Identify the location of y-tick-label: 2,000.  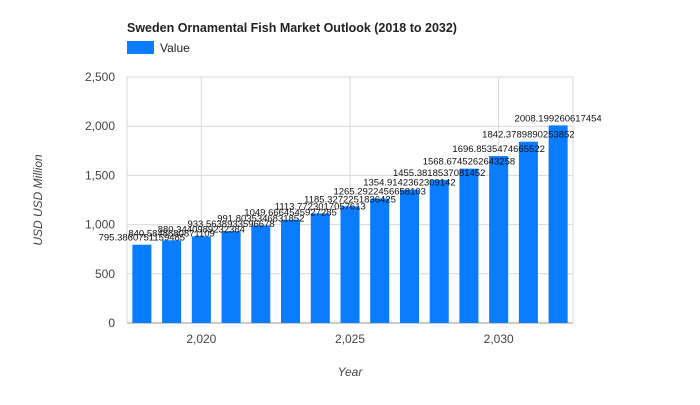
(100, 126).